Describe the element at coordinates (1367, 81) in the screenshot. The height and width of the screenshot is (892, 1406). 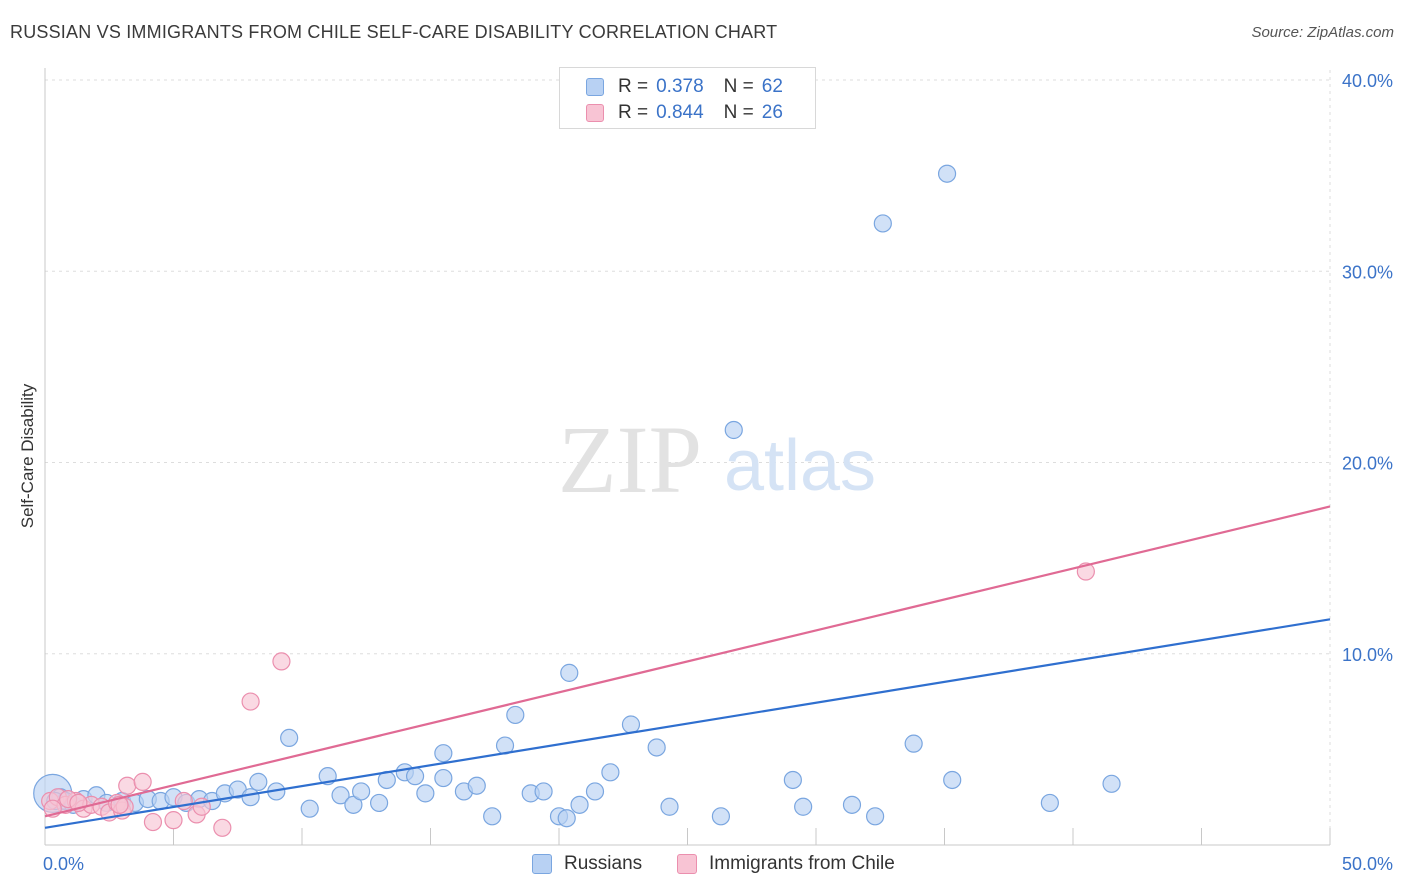
I see `y-tick-label: 40.0%` at that location.